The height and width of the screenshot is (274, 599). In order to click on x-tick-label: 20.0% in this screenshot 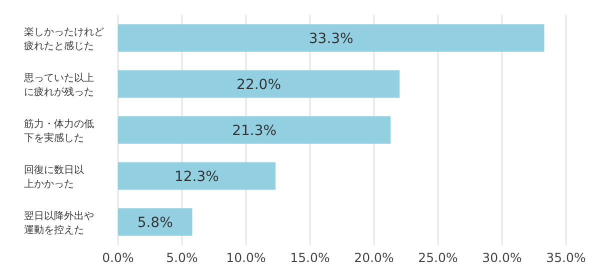, I will do `click(374, 257)`.